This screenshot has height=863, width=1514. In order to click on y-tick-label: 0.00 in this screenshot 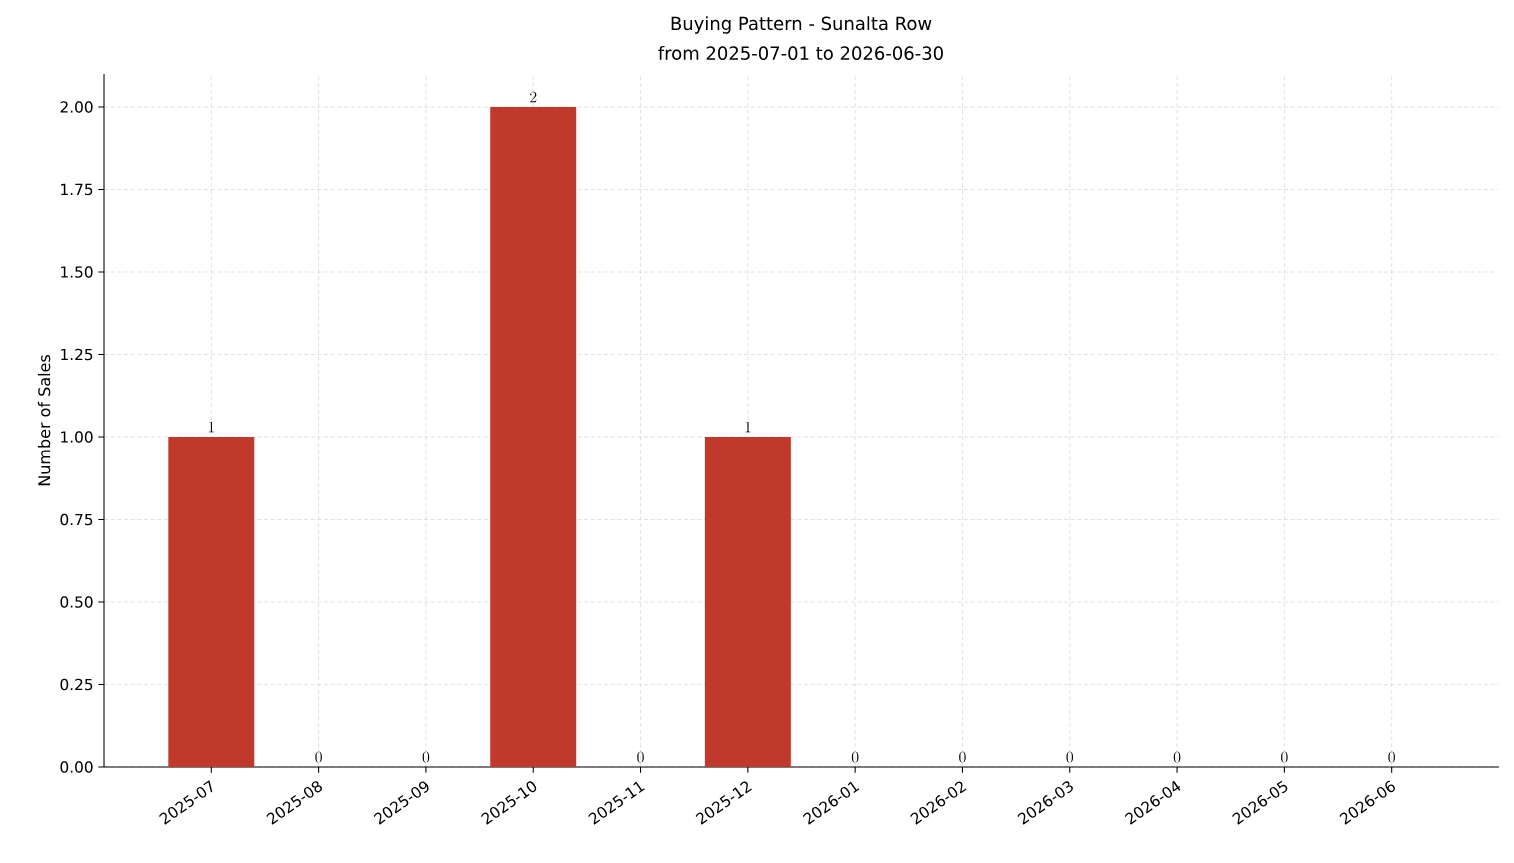, I will do `click(76, 767)`.